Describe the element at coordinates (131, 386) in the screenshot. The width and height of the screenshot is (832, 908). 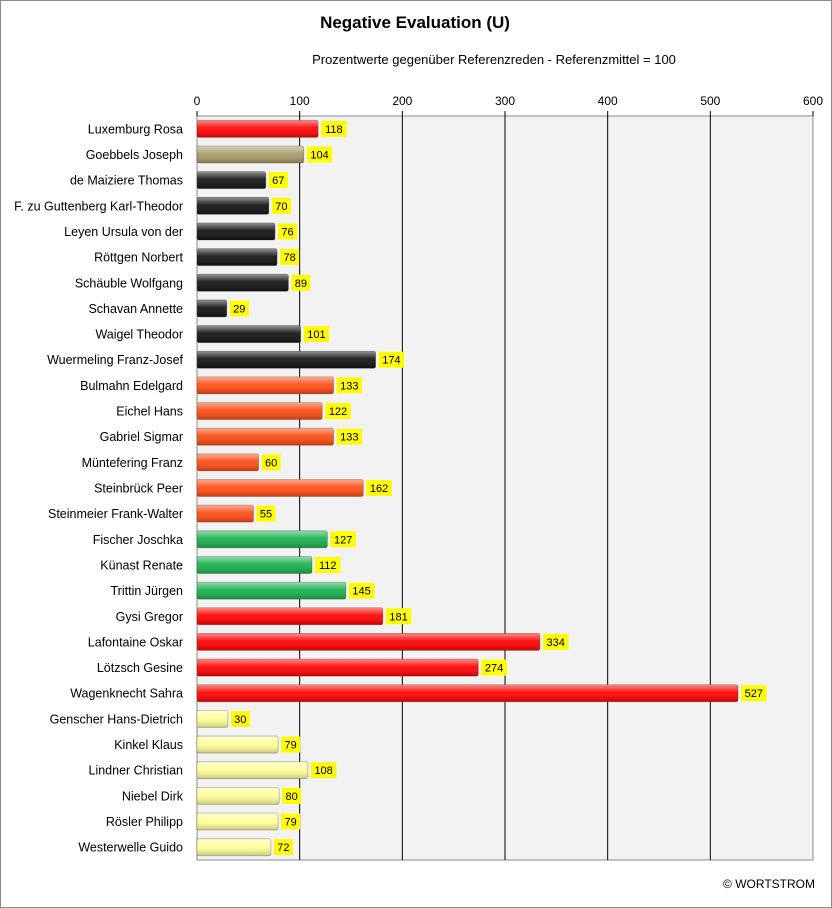
I see `category-label: Bulmahn Edelgard` at that location.